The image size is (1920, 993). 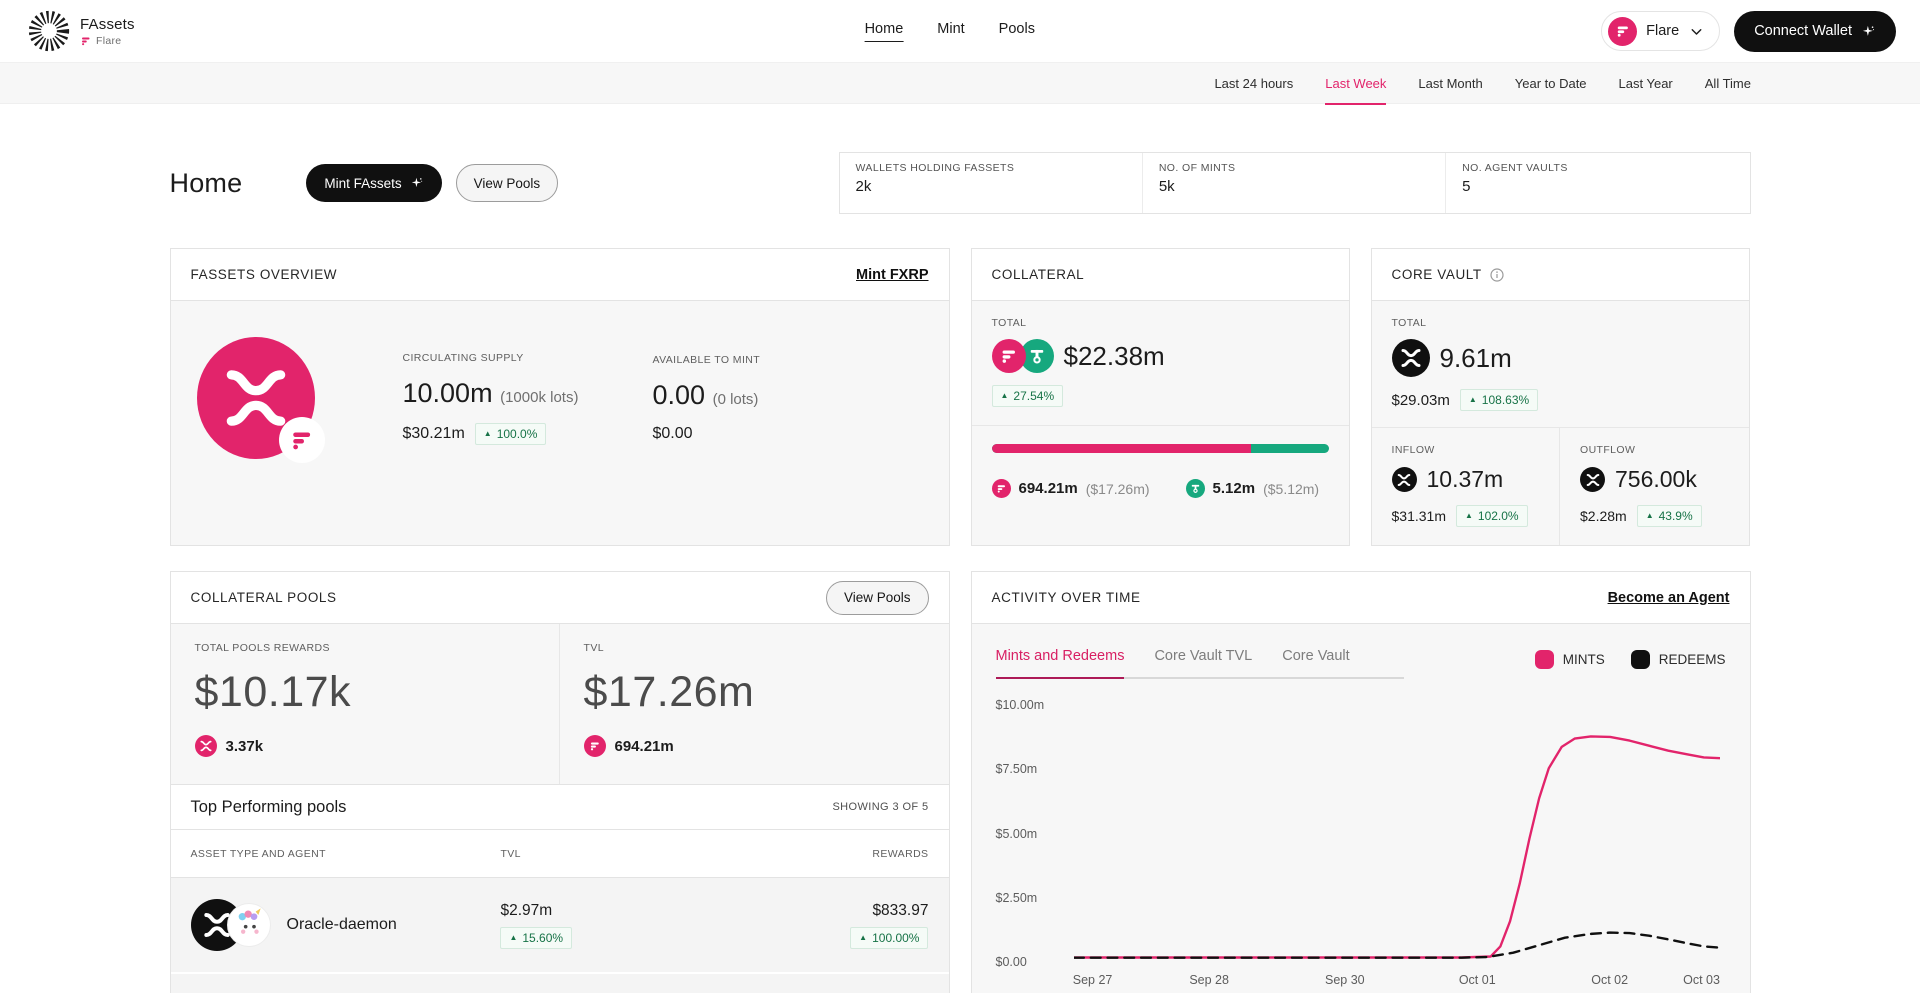 What do you see at coordinates (107, 31) in the screenshot?
I see `brand-text: FAssets Flare` at bounding box center [107, 31].